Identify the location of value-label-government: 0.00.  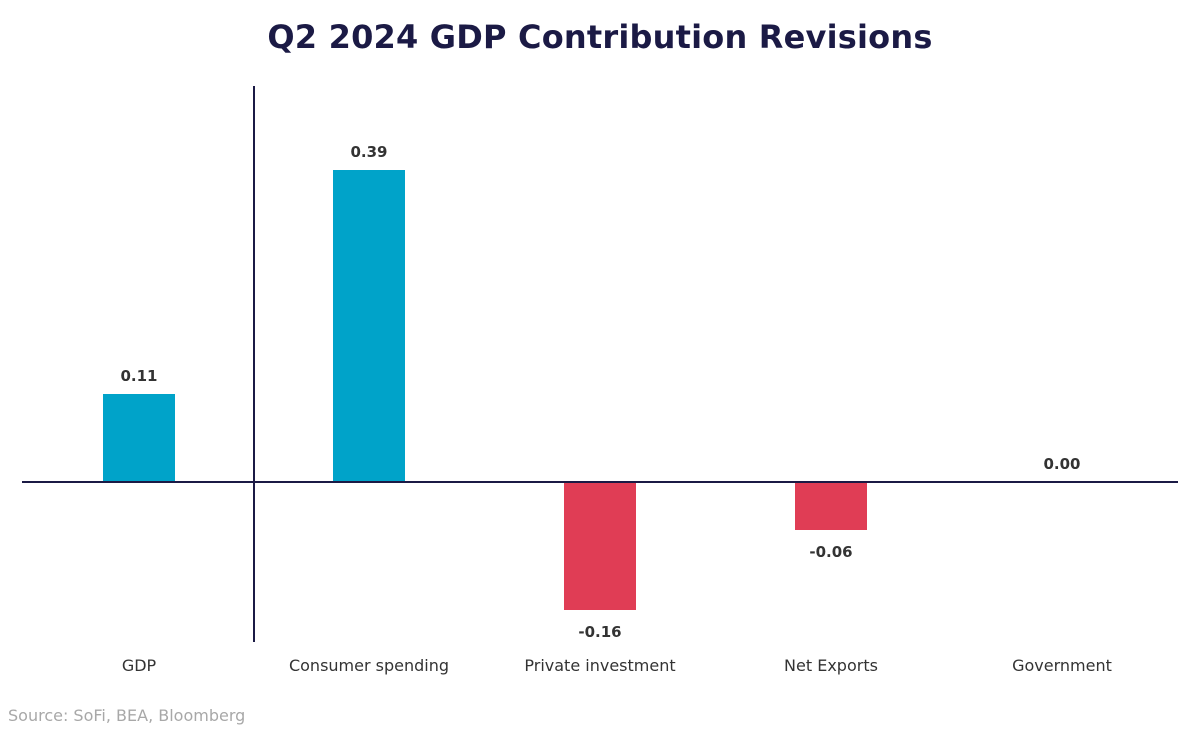
(1061, 464).